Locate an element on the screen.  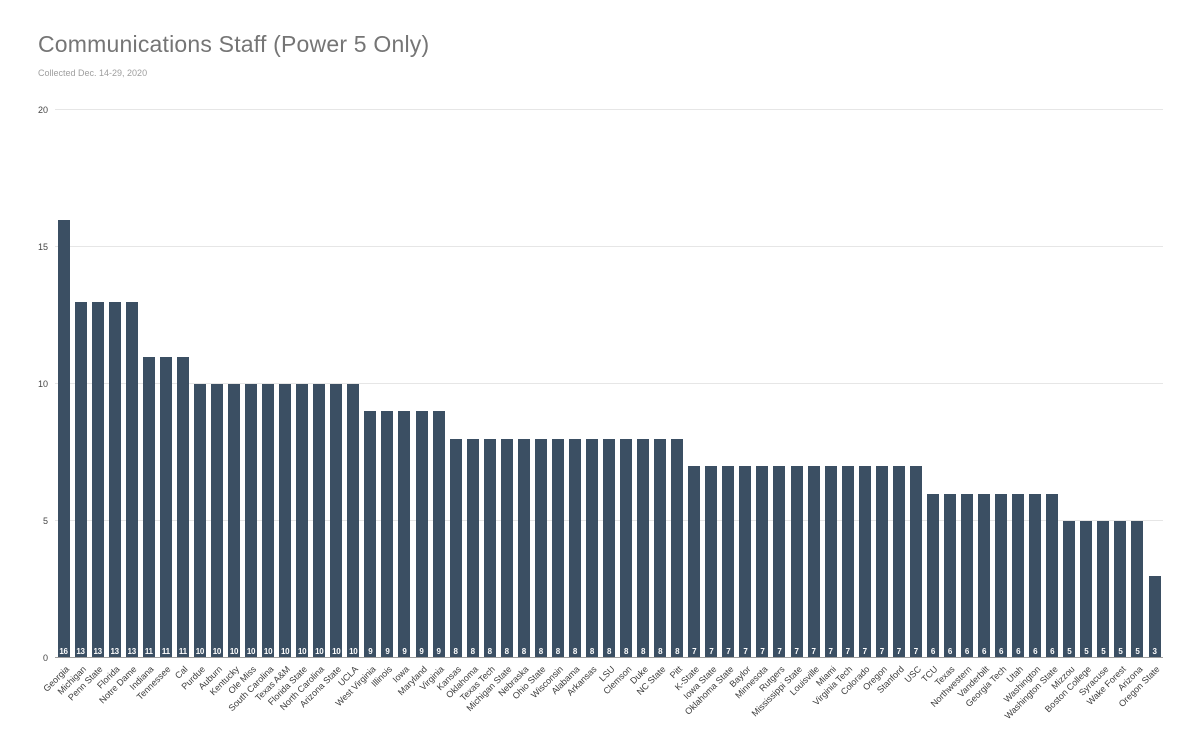
bar-slot: 7 Rutgers is located at coordinates (772, 401).